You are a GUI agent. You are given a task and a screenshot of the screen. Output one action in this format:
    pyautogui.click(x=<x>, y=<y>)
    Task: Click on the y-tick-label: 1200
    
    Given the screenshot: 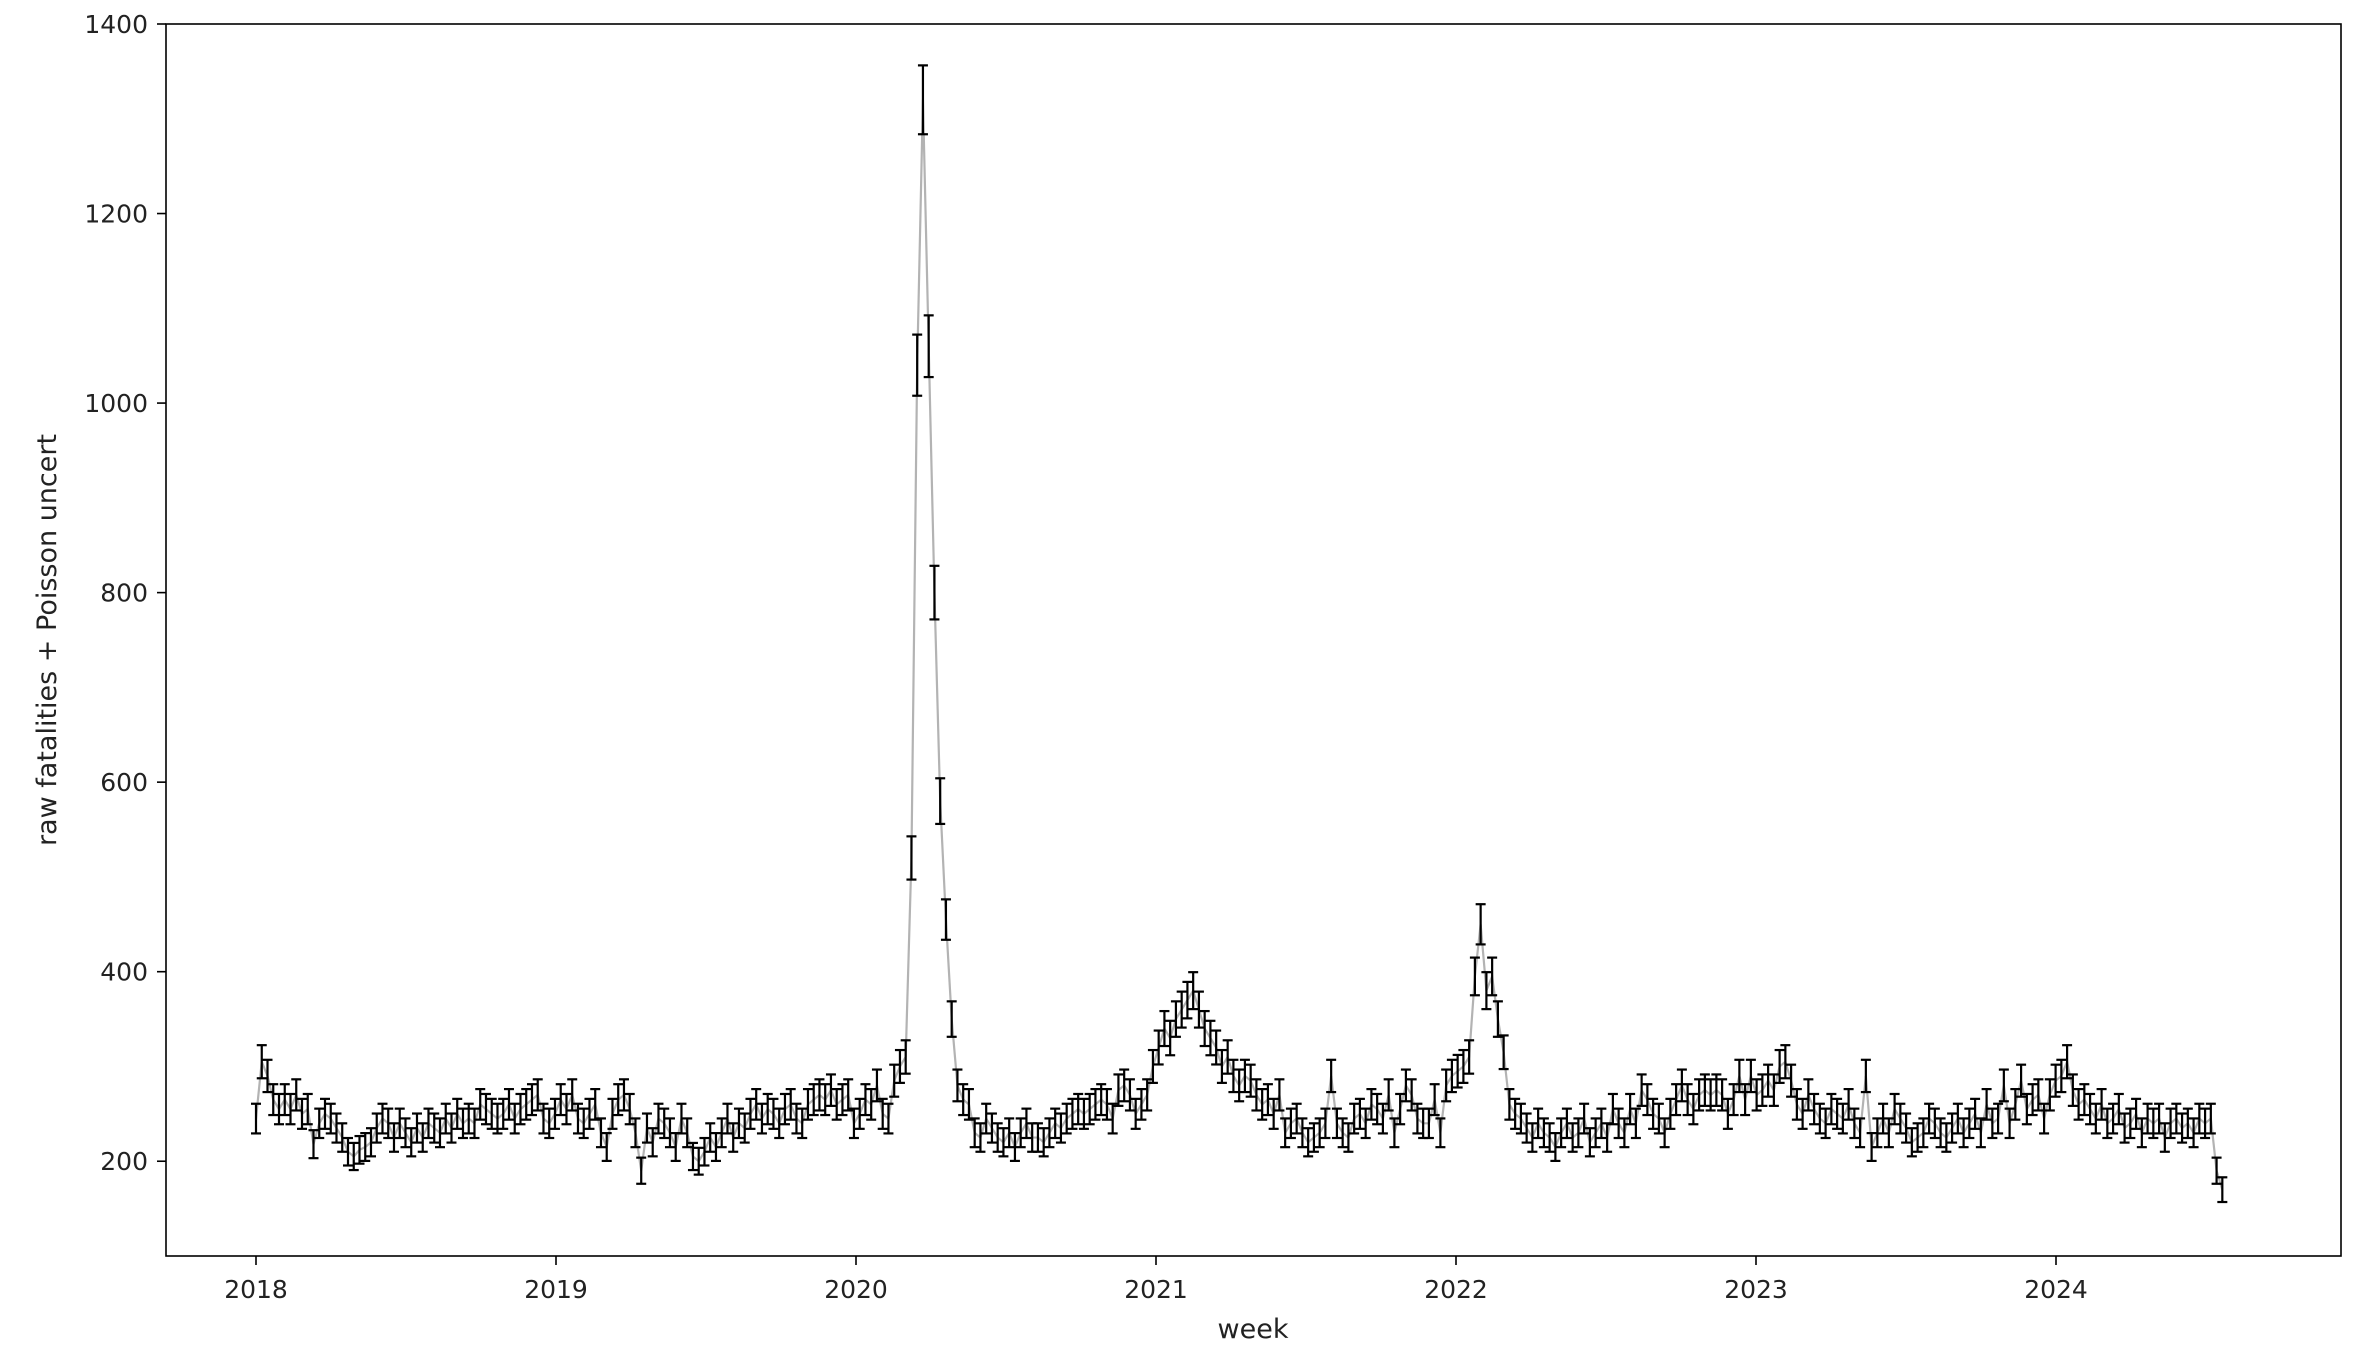 What is the action you would take?
    pyautogui.click(x=116, y=214)
    